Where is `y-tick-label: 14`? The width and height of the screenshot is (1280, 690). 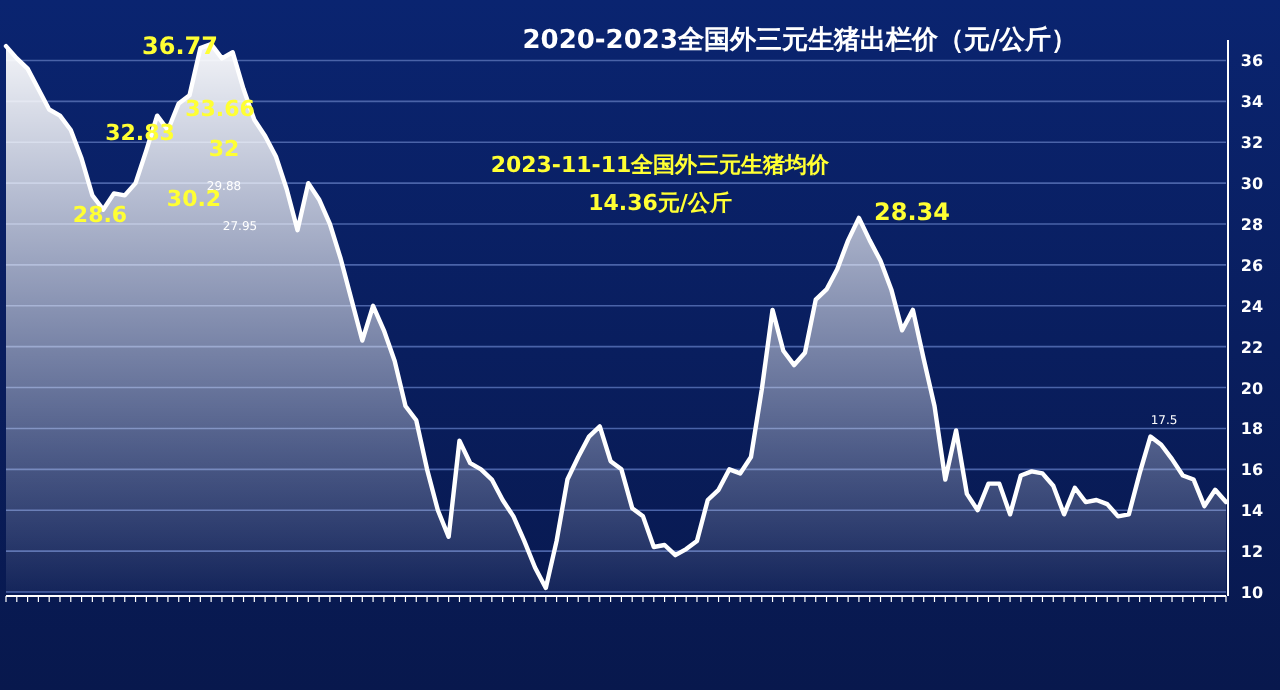 y-tick-label: 14 is located at coordinates (1252, 511).